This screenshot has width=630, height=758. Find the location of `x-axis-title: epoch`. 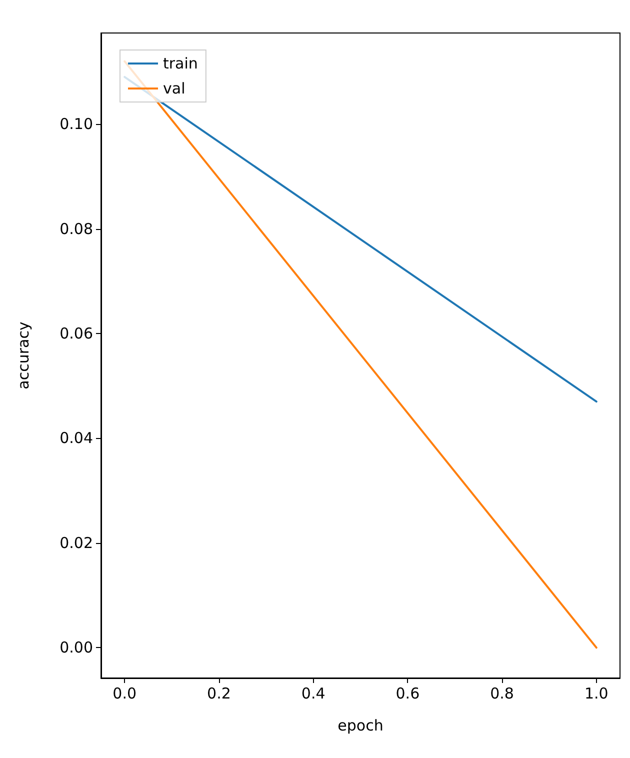

x-axis-title: epoch is located at coordinates (361, 725).